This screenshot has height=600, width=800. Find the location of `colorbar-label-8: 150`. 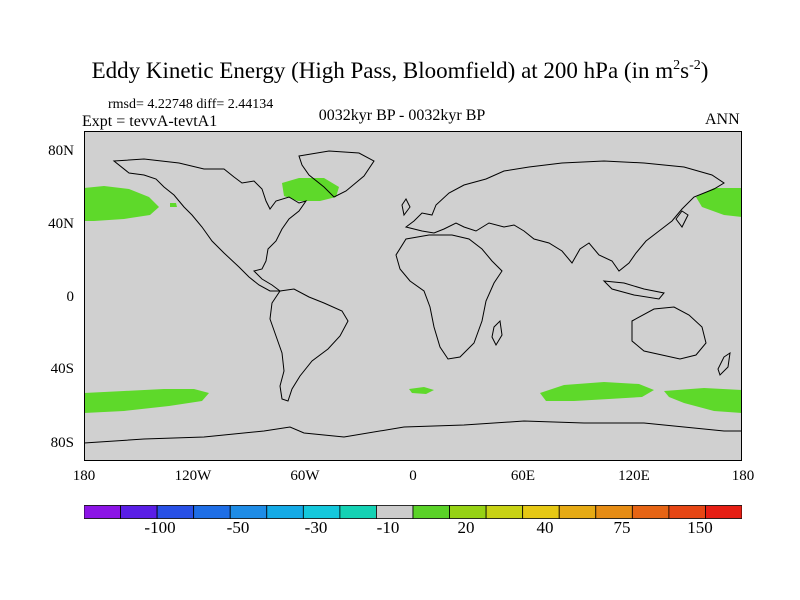

colorbar-label-8: 150 is located at coordinates (700, 527).